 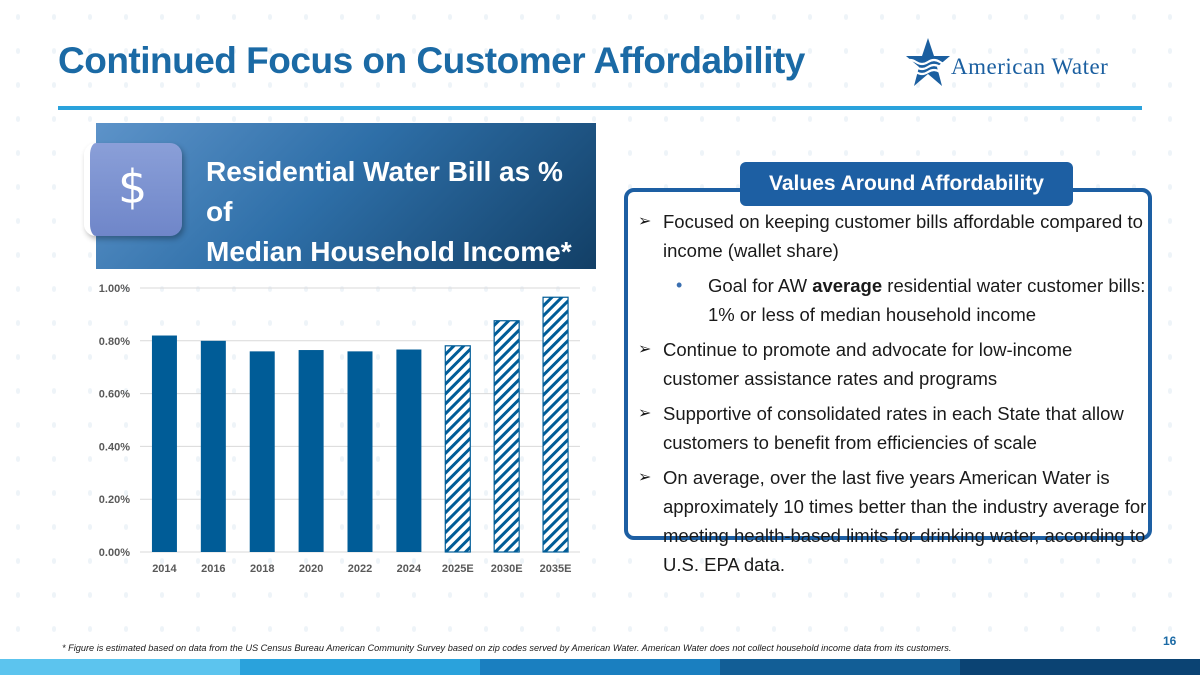 What do you see at coordinates (409, 450) in the screenshot?
I see `bar-2024` at bounding box center [409, 450].